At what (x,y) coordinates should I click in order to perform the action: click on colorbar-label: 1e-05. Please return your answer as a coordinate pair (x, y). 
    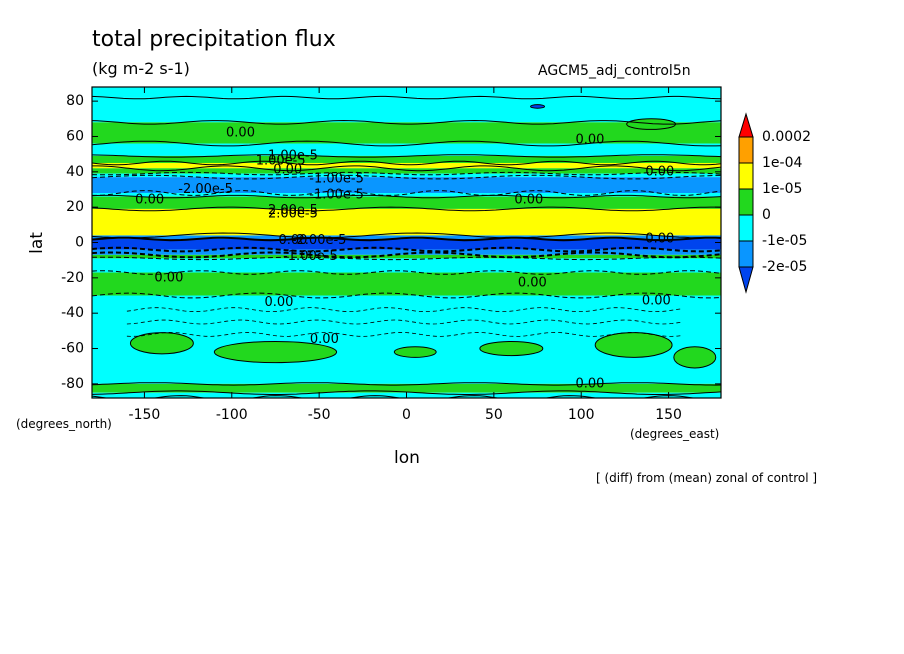
    Looking at the image, I should click on (782, 189).